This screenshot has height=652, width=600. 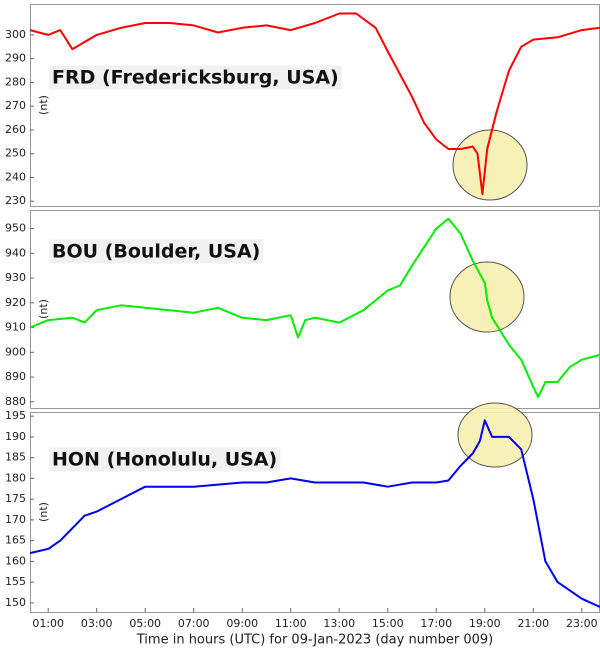 I want to click on y-tick-label: 230, so click(x=15, y=200).